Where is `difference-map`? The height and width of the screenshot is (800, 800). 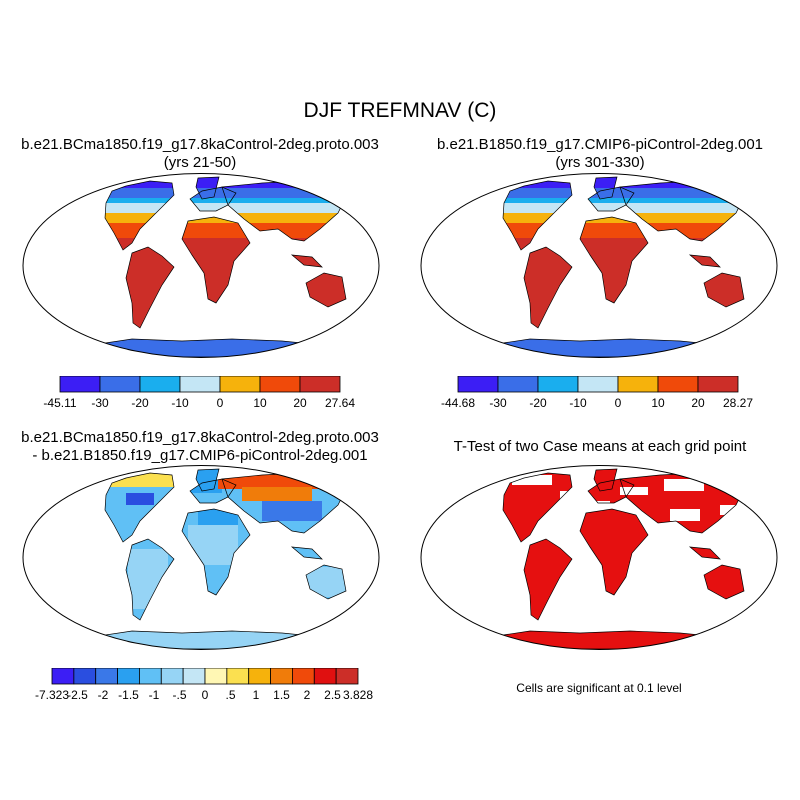
difference-map is located at coordinates (201, 557).